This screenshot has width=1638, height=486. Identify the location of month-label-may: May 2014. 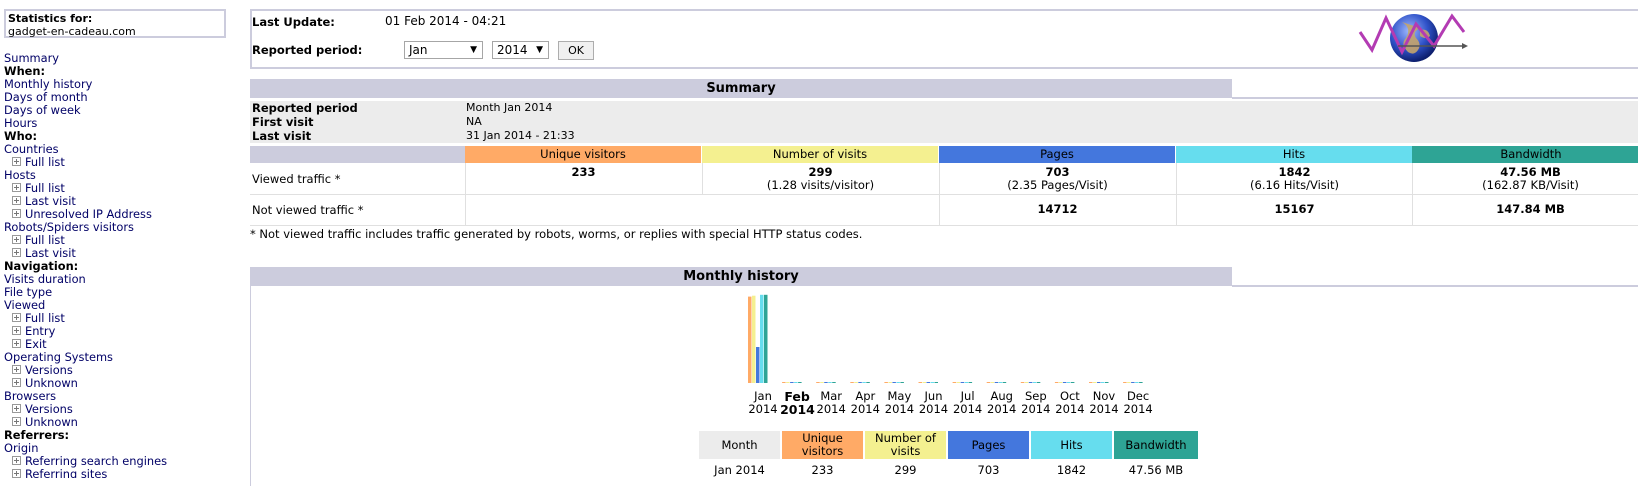
(899, 403).